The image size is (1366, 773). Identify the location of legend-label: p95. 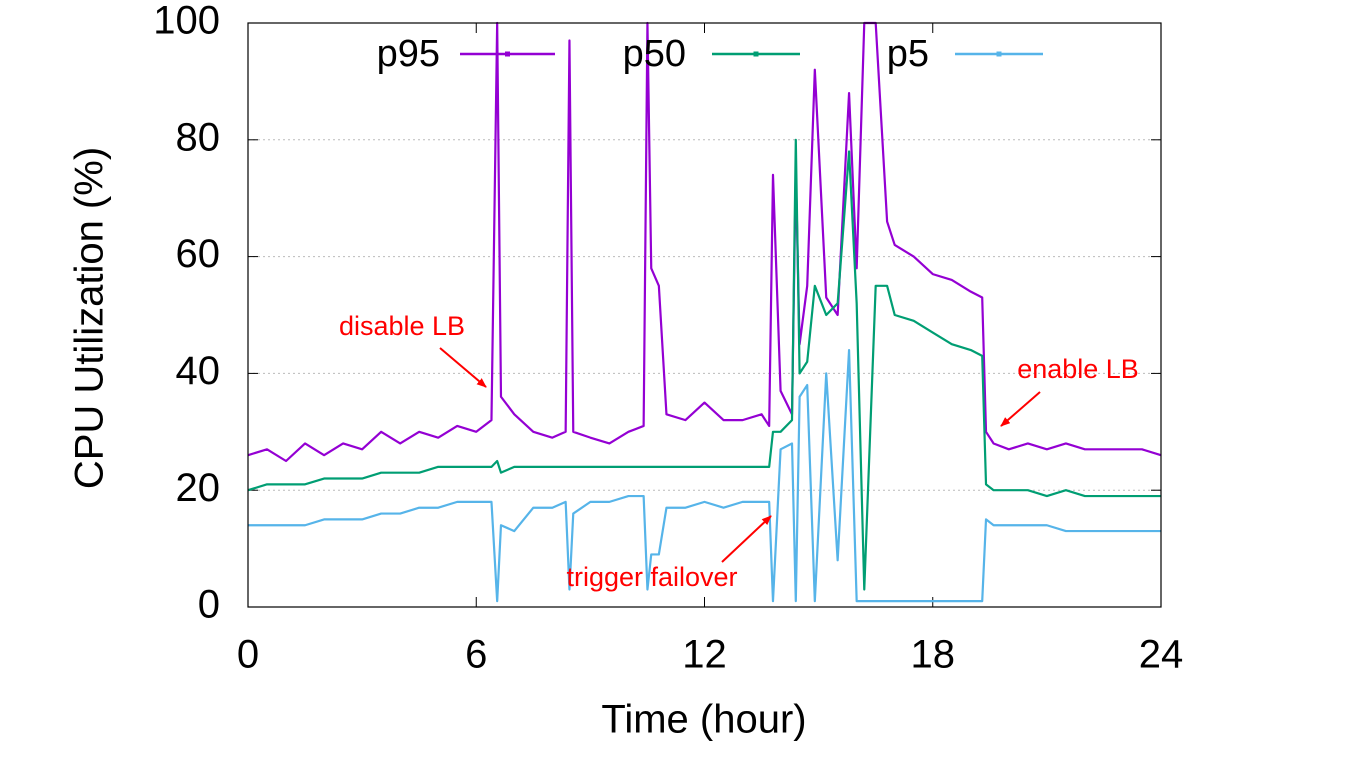
(408, 54).